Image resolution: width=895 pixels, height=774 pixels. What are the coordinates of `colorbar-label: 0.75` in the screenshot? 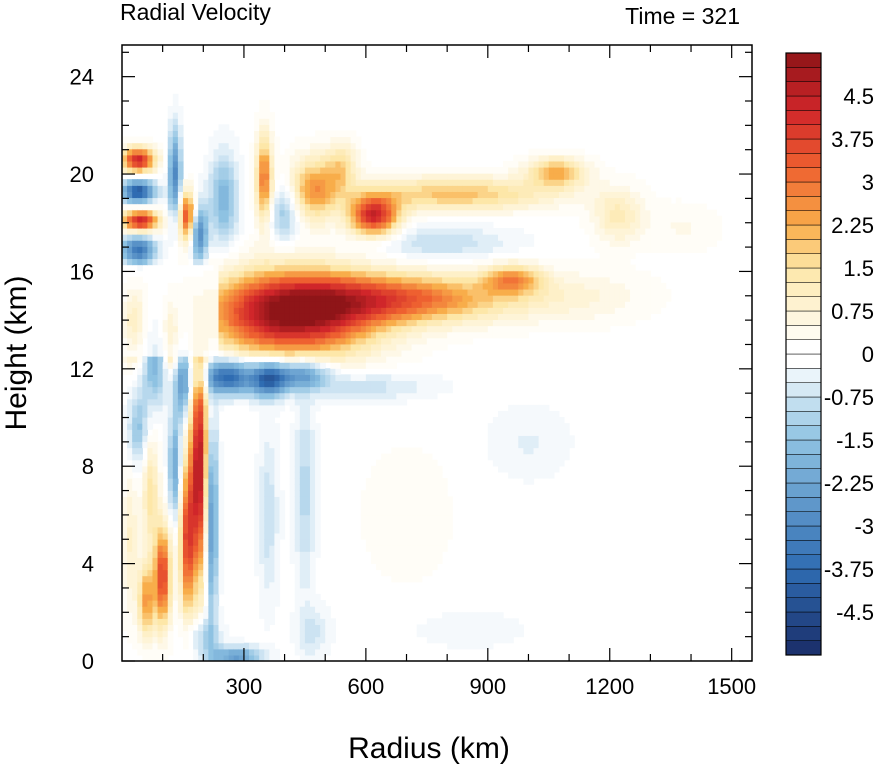 It's located at (852, 311).